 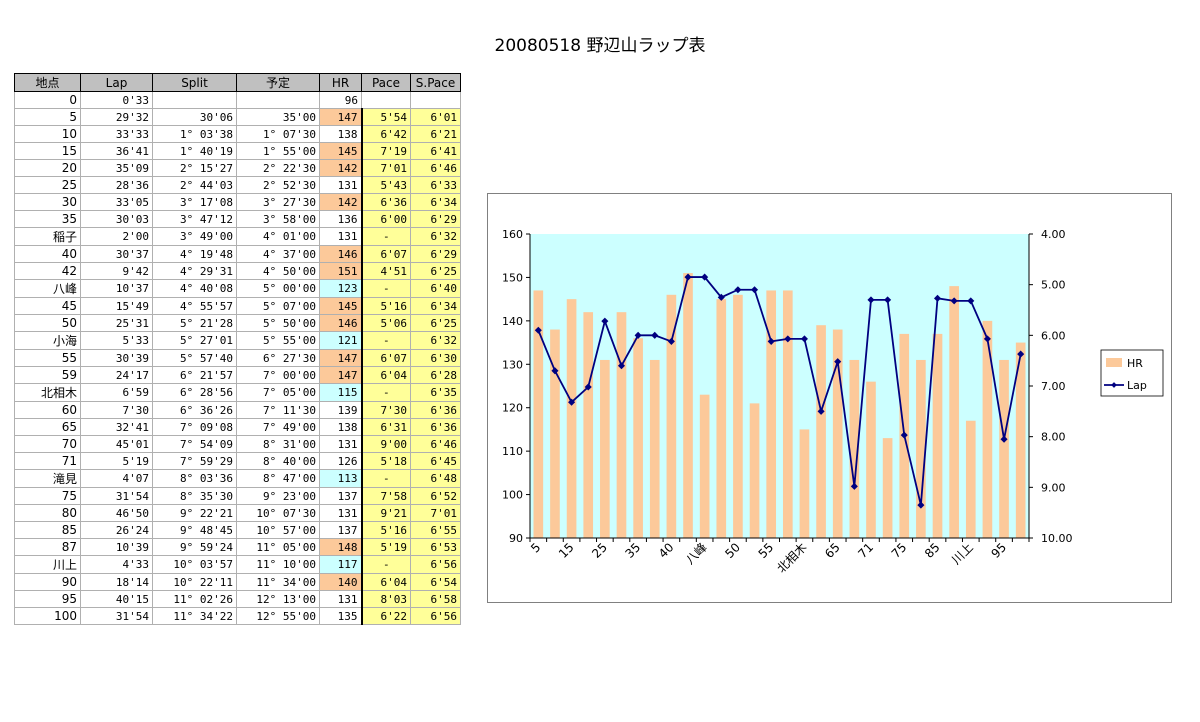 I want to click on cell-plan: 10° 57'00, so click(x=278, y=530).